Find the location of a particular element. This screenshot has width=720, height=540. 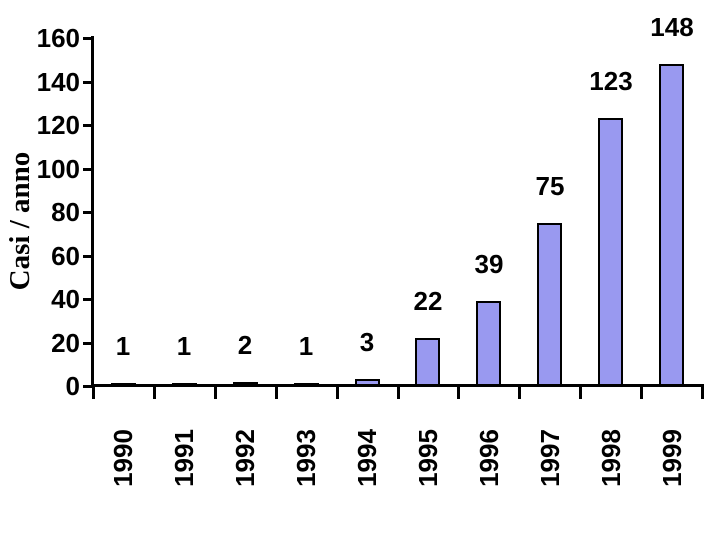

x-axis-line is located at coordinates (397, 385).